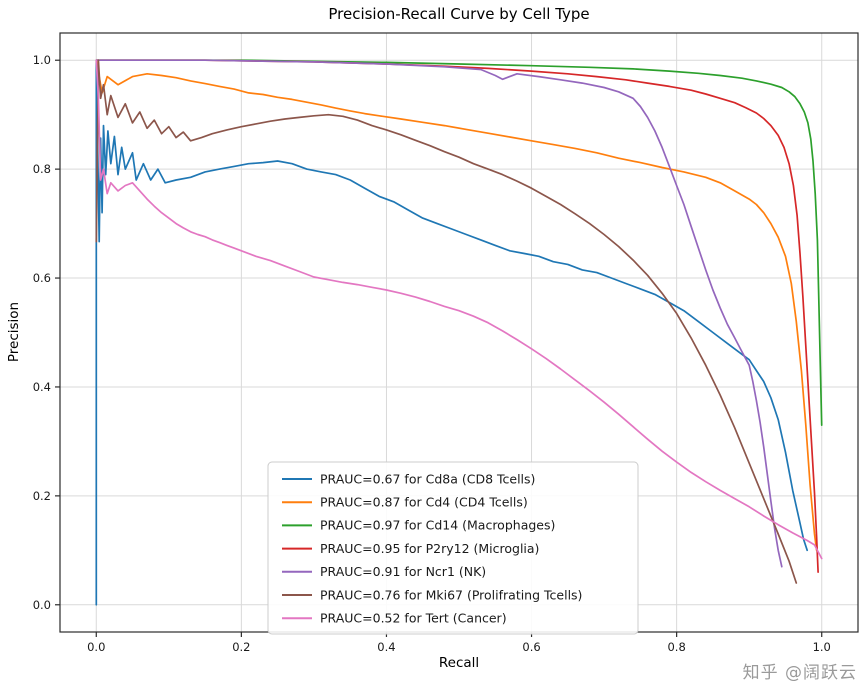  Describe the element at coordinates (42, 496) in the screenshot. I see `y-tick-label: 0.2` at that location.